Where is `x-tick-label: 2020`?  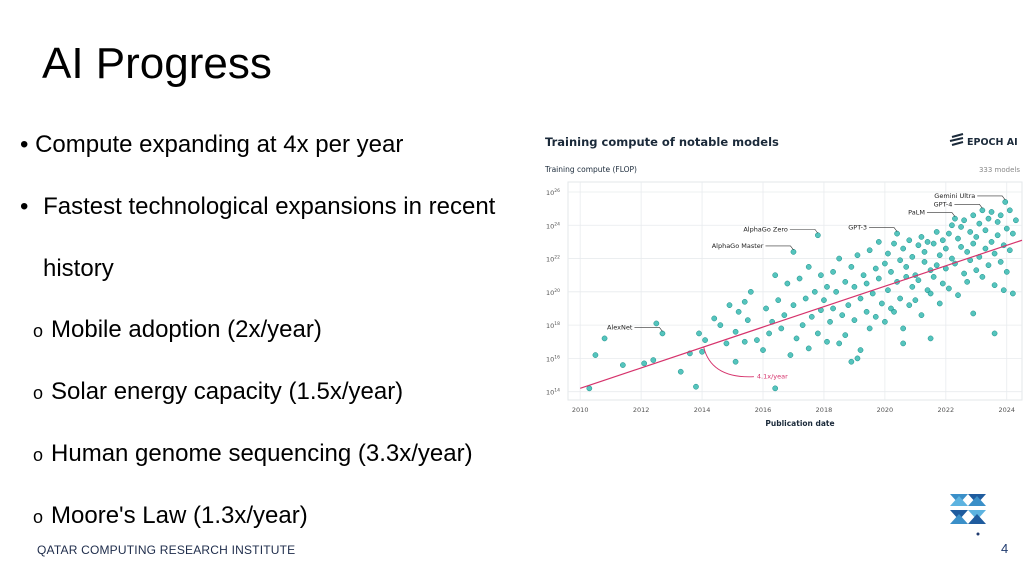 x-tick-label: 2020 is located at coordinates (885, 410).